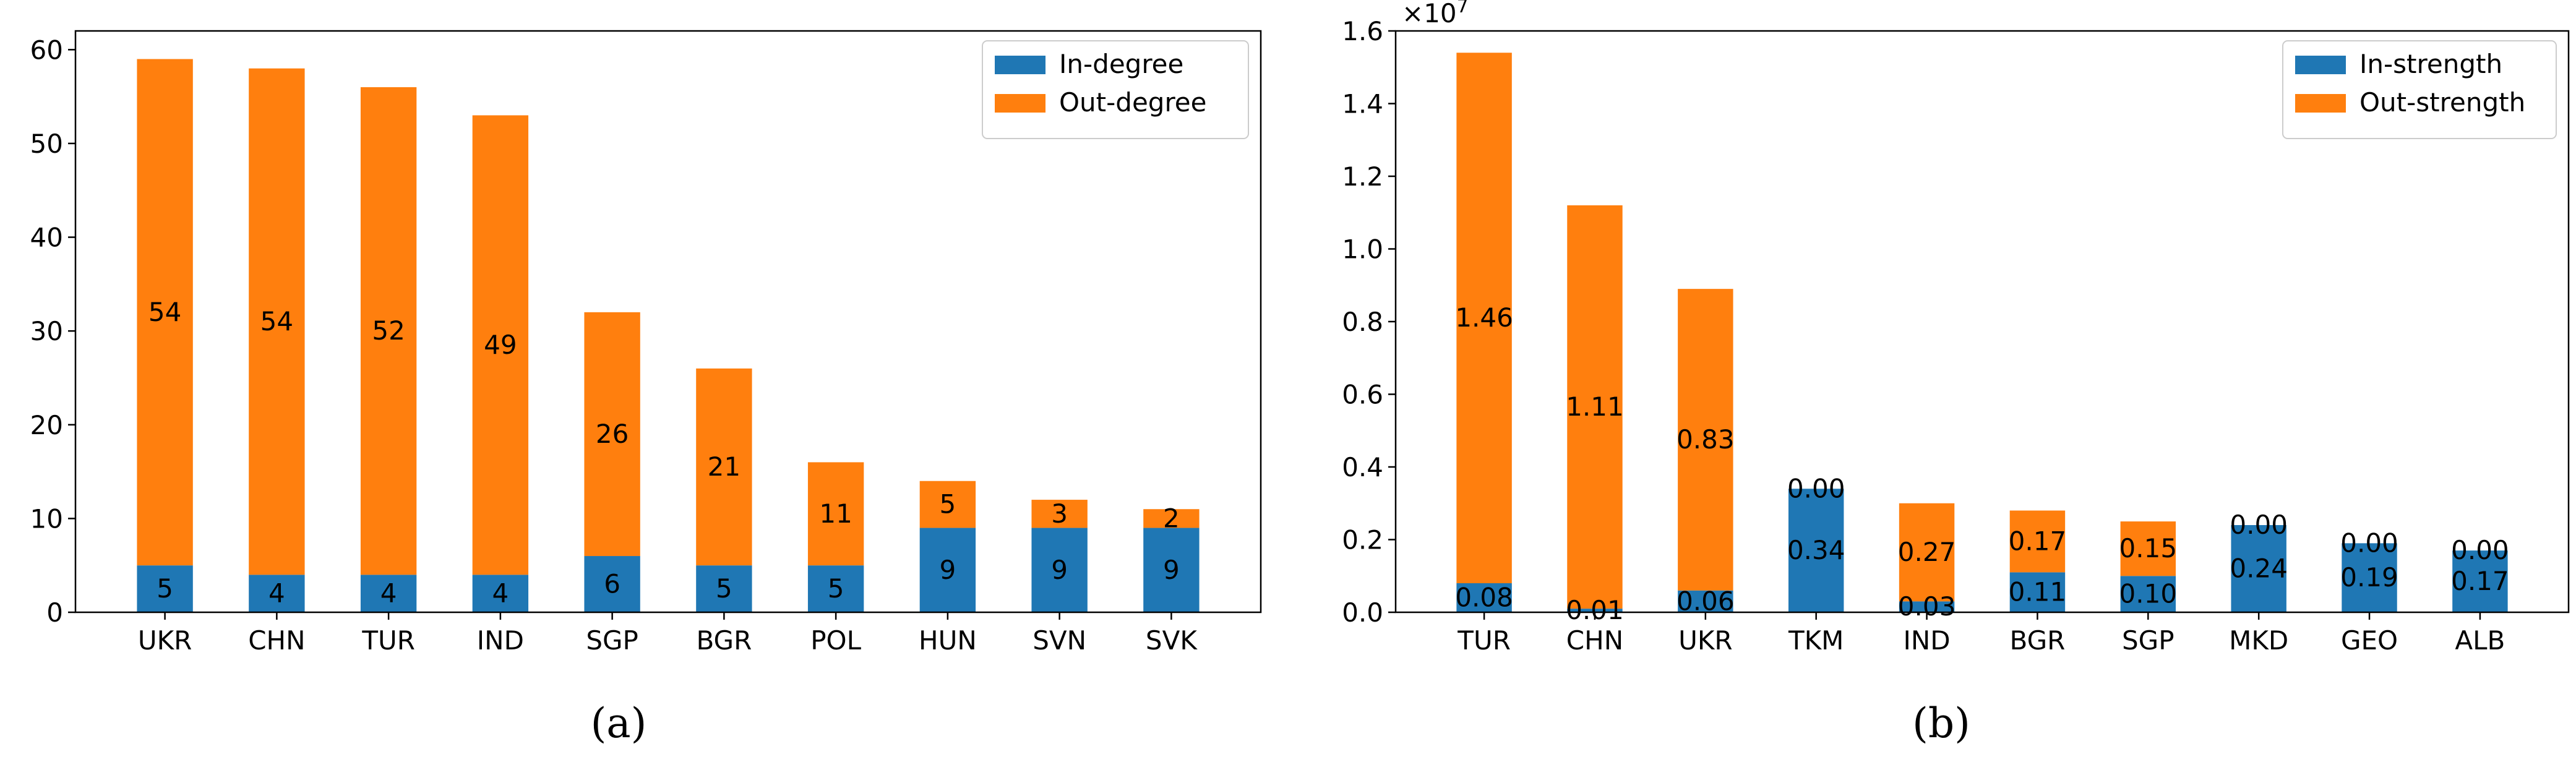 The width and height of the screenshot is (2576, 757). What do you see at coordinates (1927, 606) in the screenshot?
I see `bar-in-strength-ind` at bounding box center [1927, 606].